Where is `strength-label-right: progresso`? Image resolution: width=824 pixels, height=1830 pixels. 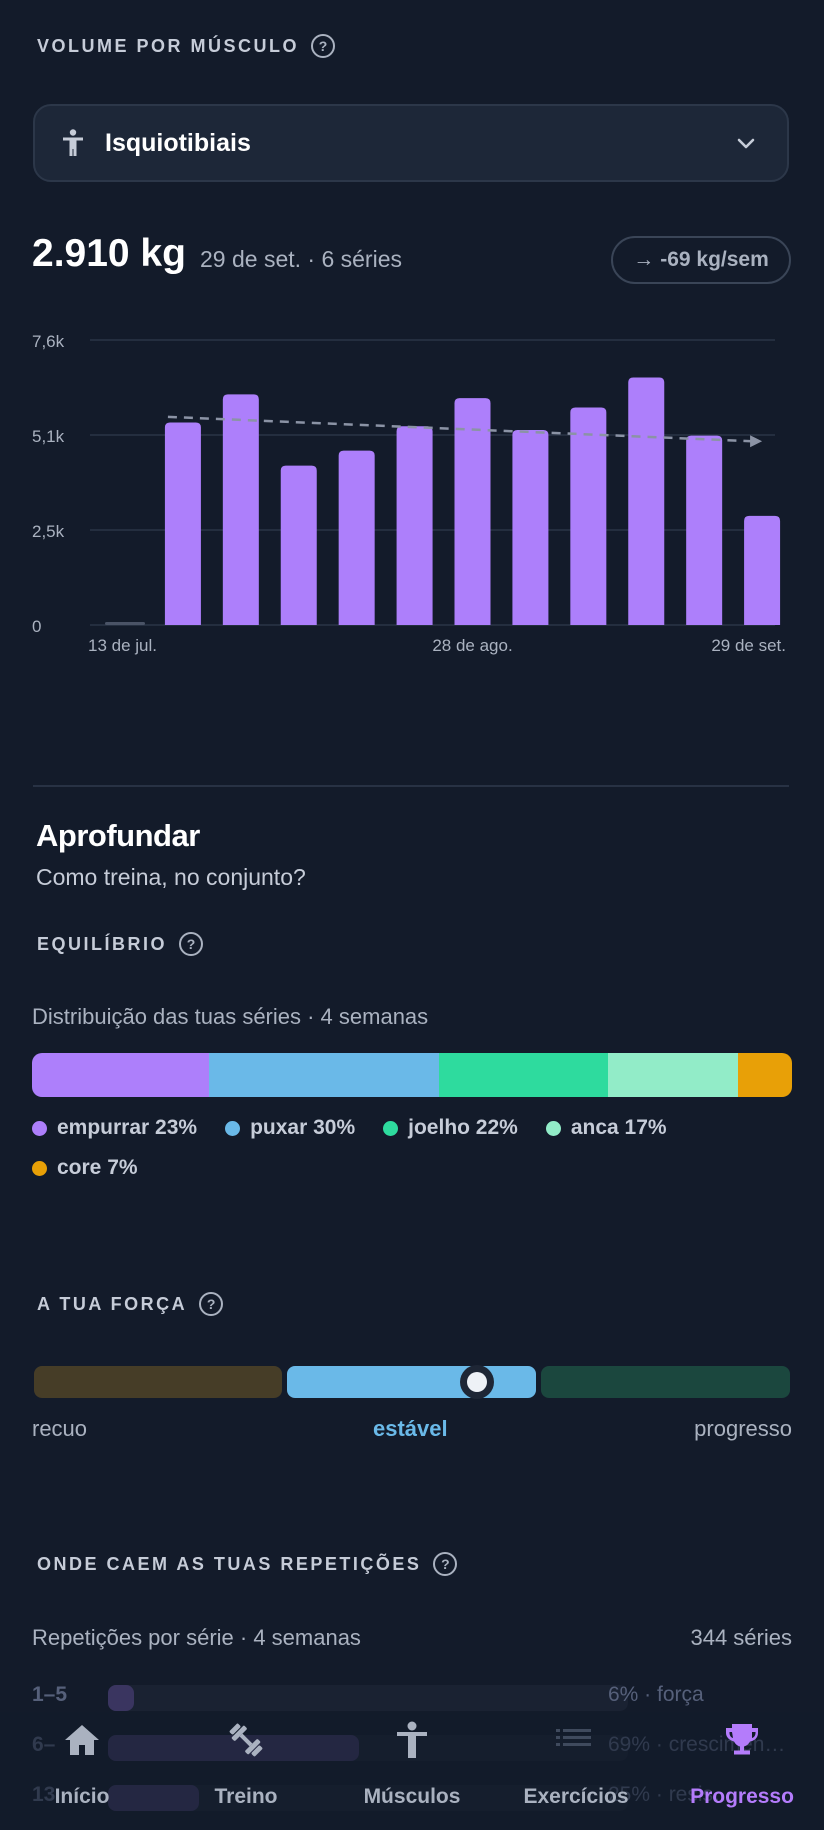
strength-label-right: progresso is located at coordinates (743, 1428).